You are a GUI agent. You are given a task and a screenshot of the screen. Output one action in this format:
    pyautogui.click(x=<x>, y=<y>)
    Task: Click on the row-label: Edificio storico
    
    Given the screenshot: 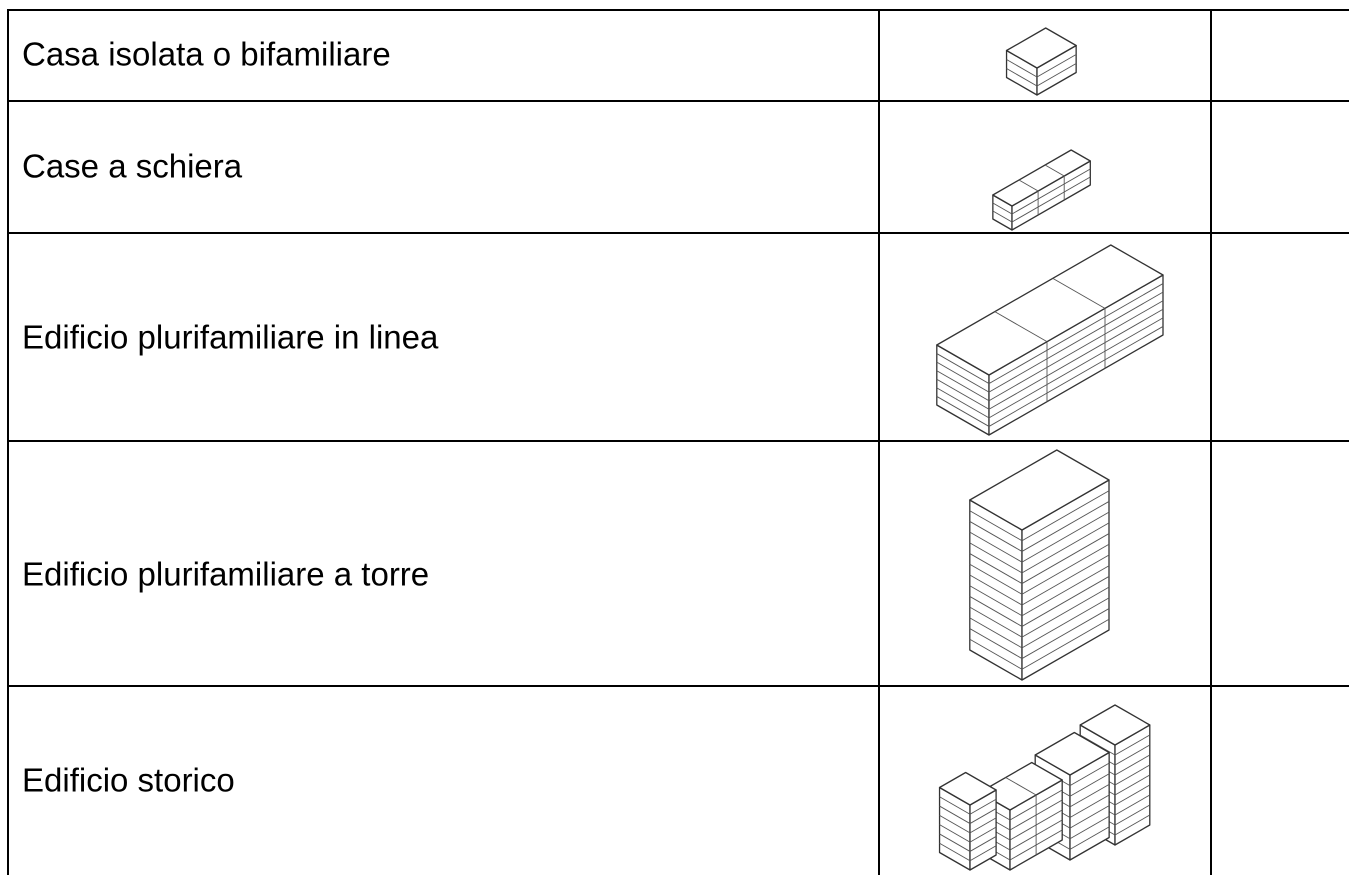 What is the action you would take?
    pyautogui.click(x=128, y=780)
    